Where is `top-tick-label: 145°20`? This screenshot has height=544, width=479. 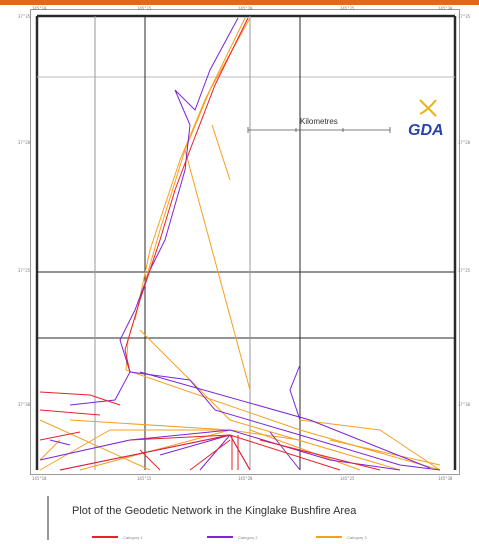 top-tick-label: 145°20 is located at coordinates (245, 8).